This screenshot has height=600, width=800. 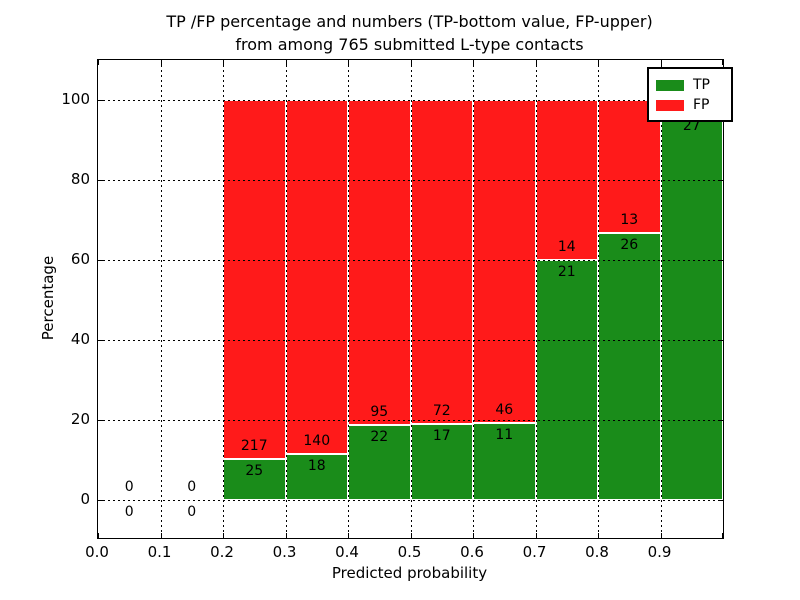 What do you see at coordinates (409, 44) in the screenshot?
I see `chart-title-line2: from among 765 submitted L-type contacts` at bounding box center [409, 44].